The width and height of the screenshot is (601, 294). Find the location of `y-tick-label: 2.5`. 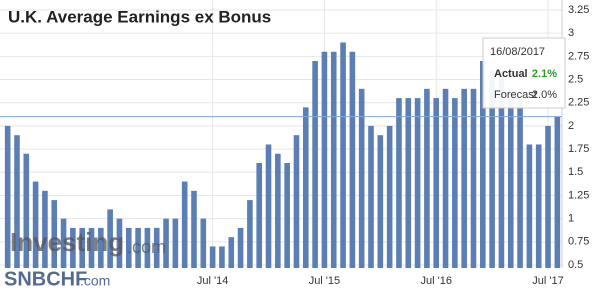

y-tick-label: 2.5 is located at coordinates (575, 79).